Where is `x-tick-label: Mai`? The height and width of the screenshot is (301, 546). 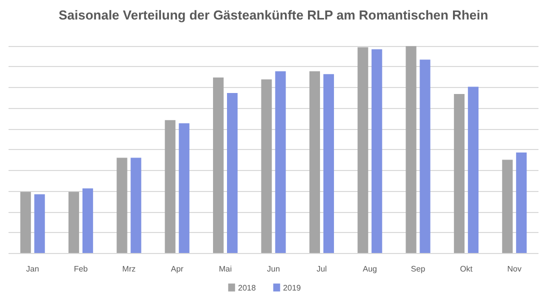
x-tick-label: Mai is located at coordinates (225, 269).